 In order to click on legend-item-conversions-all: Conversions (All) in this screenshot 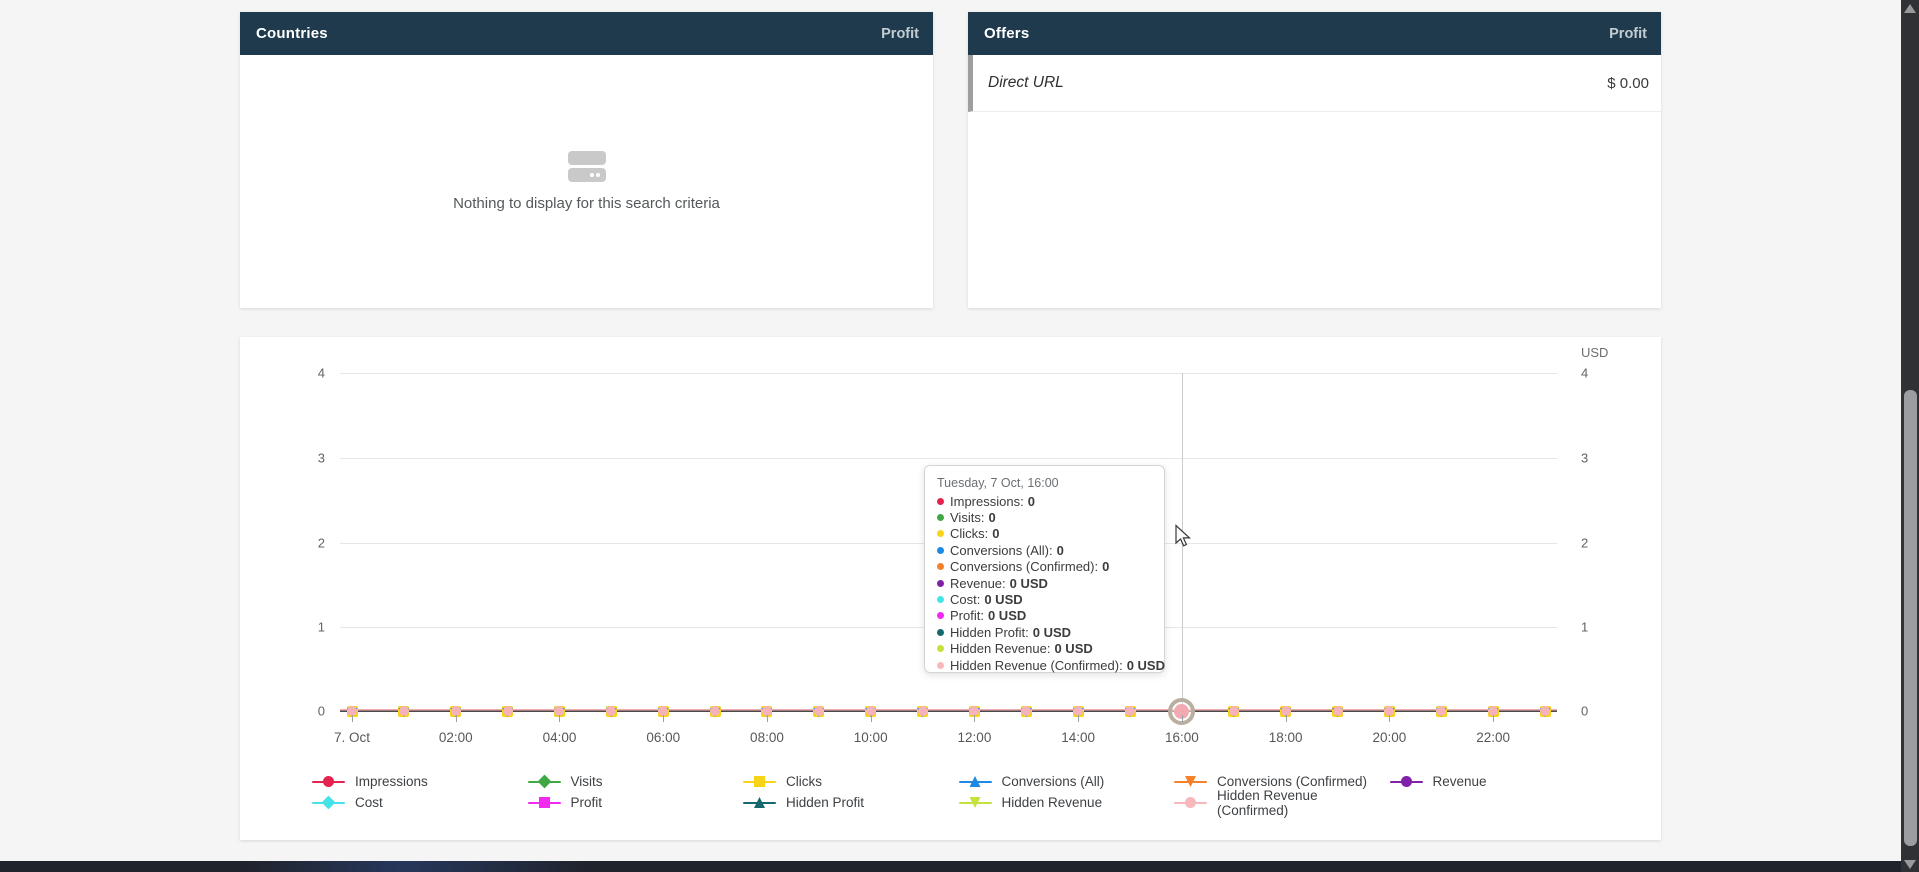, I will do `click(1066, 781)`.